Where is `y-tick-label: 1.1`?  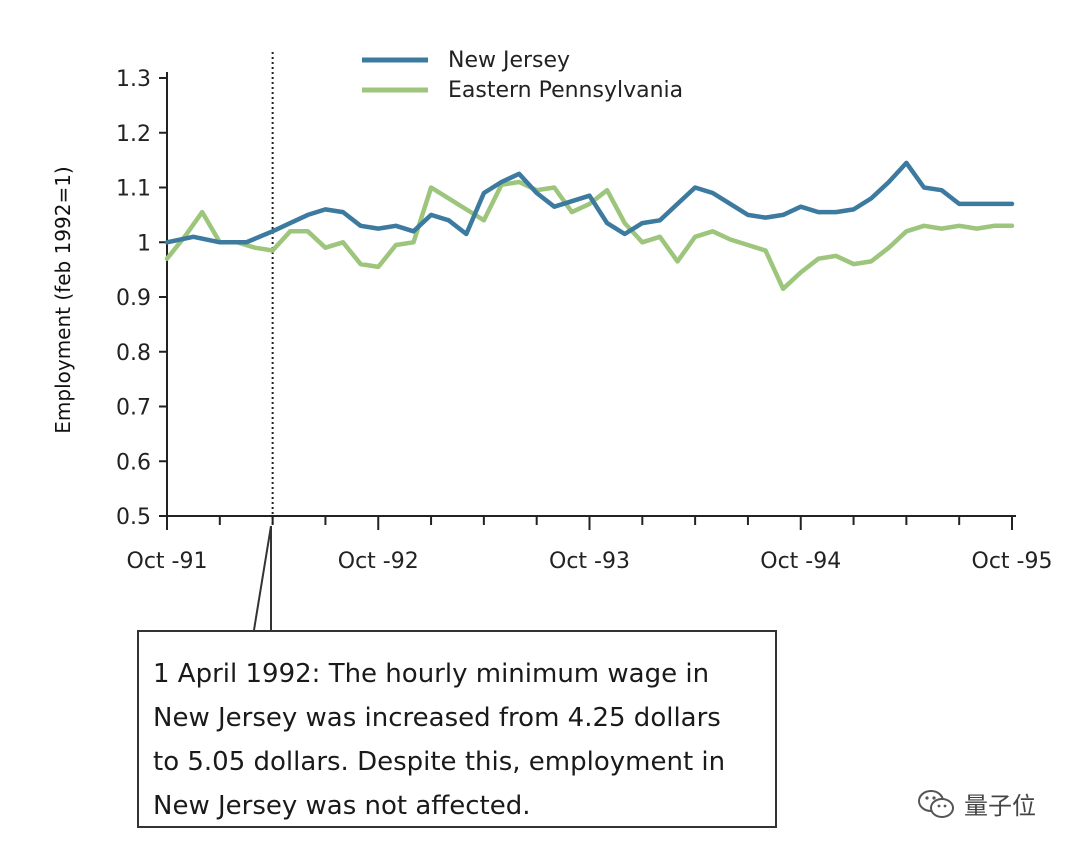 y-tick-label: 1.1 is located at coordinates (133, 189).